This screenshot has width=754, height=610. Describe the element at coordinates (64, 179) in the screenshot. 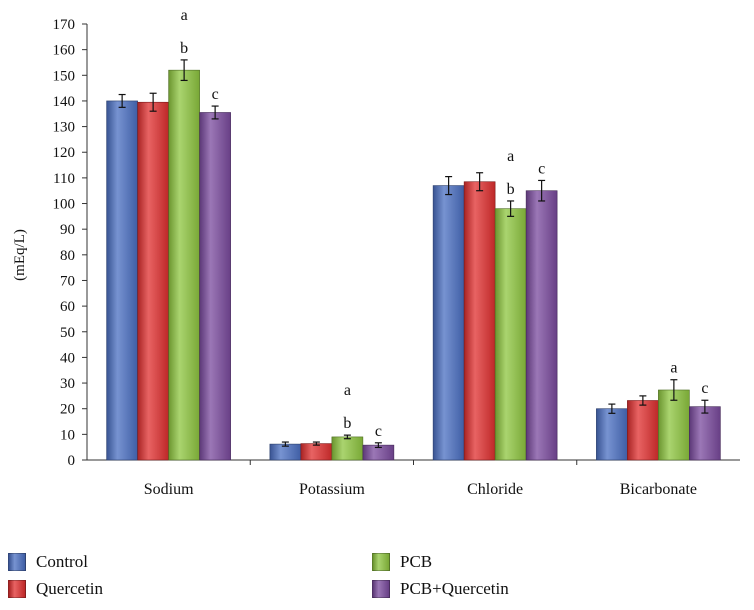

I see `y-tick-label: 110` at that location.